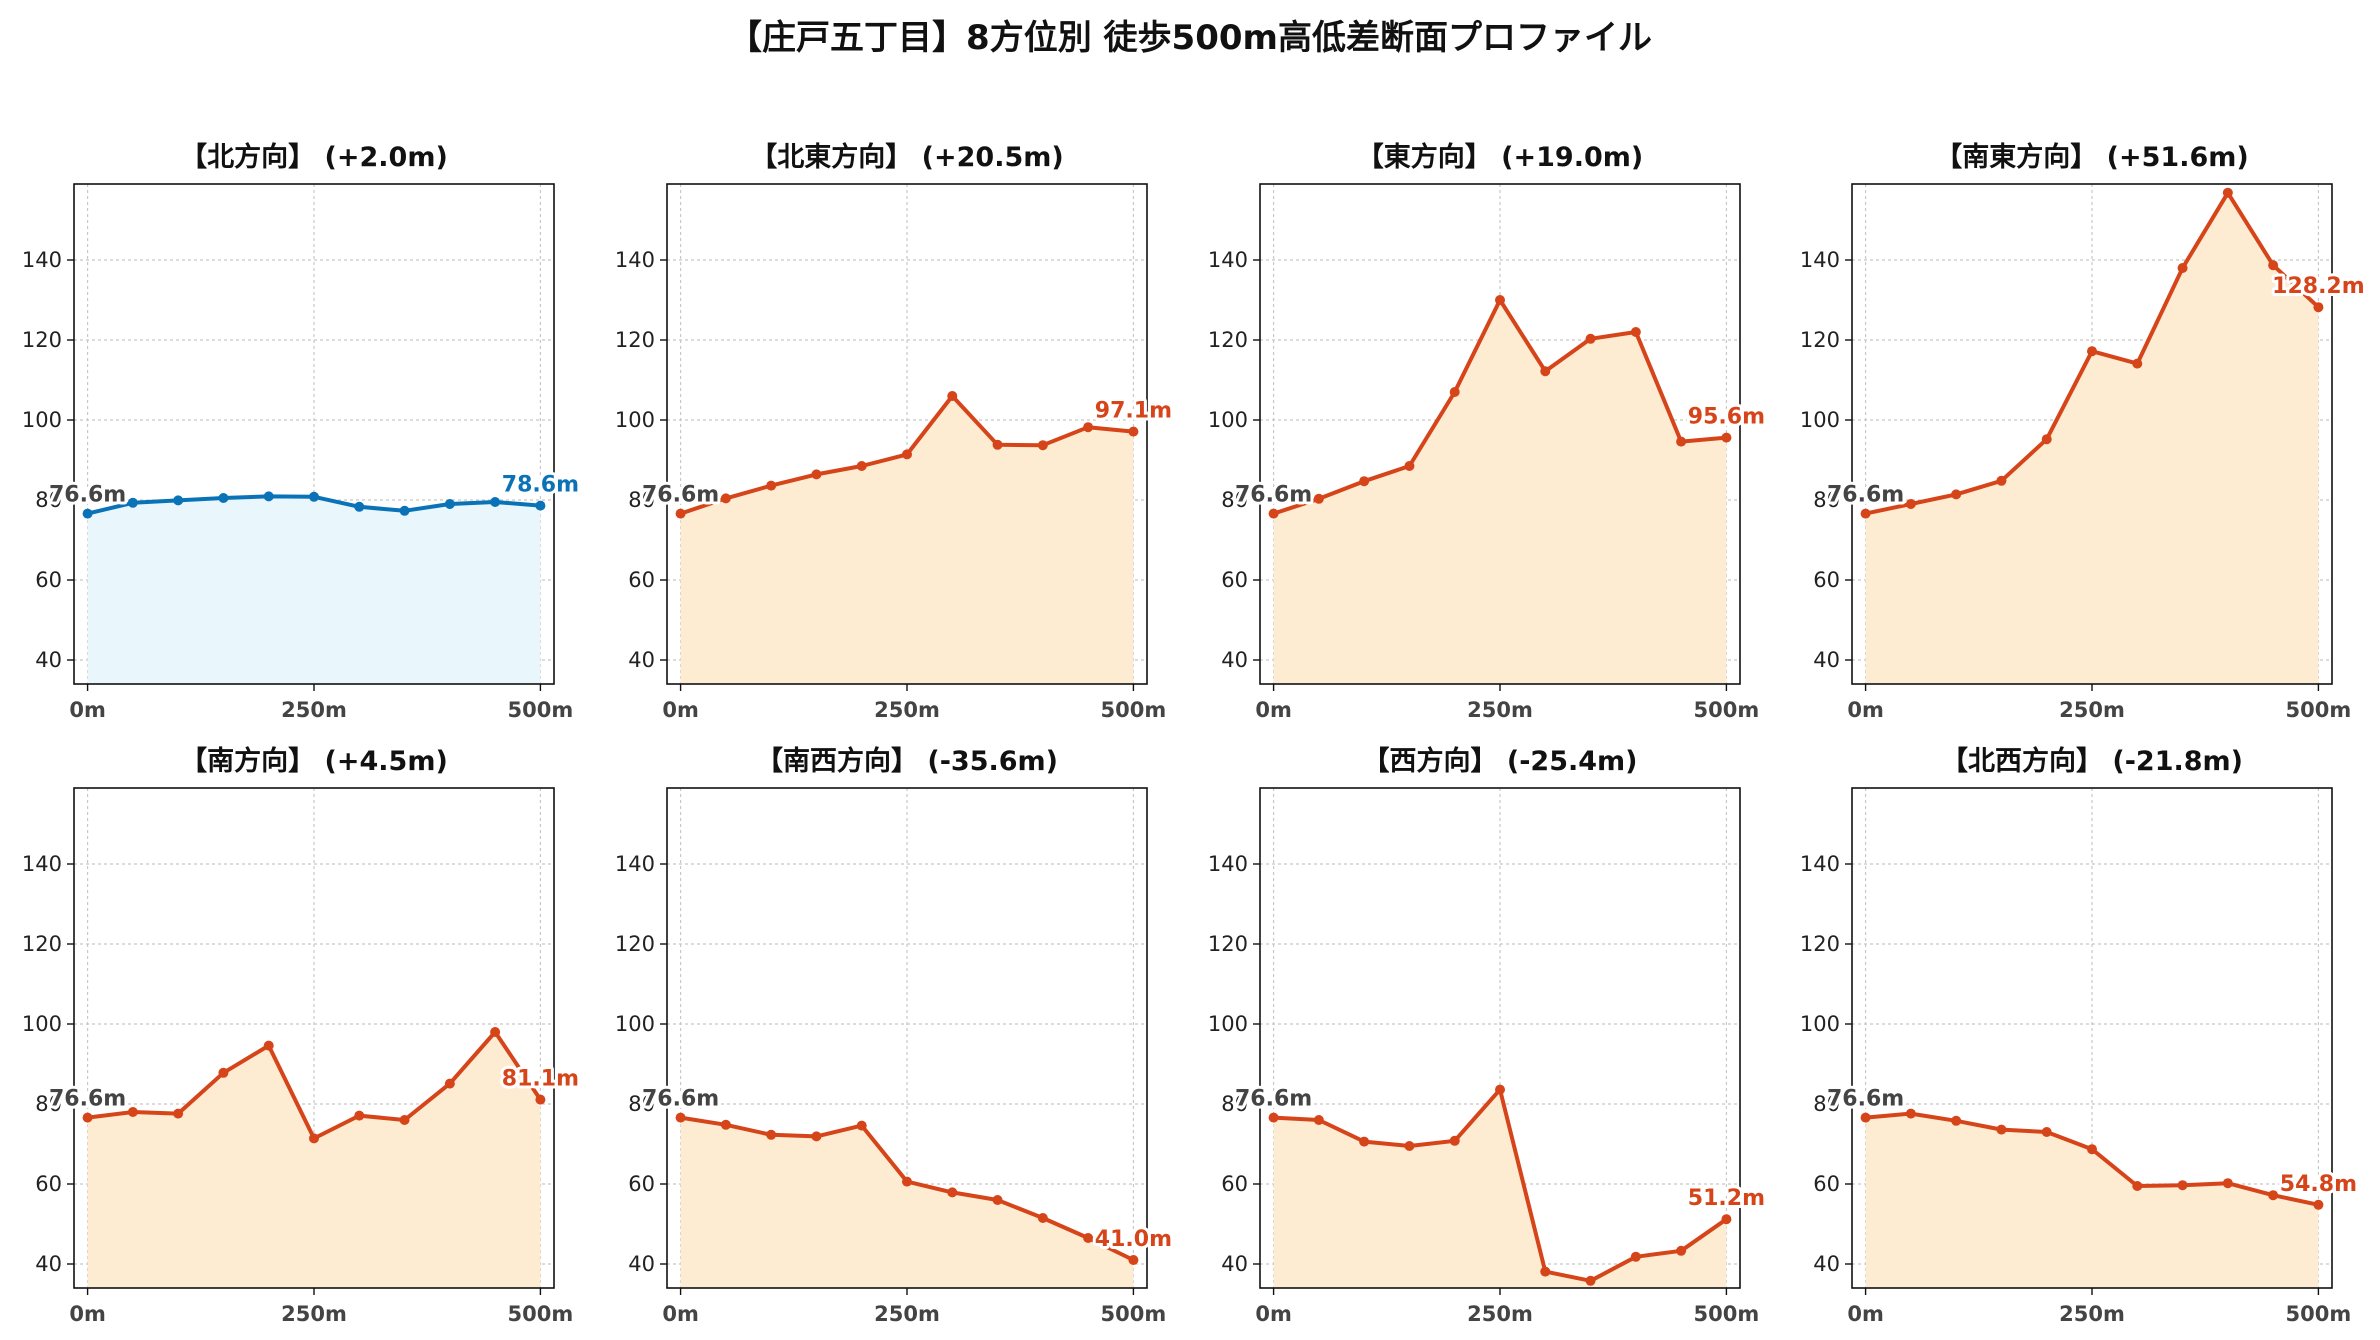 This screenshot has height=1340, width=2380. Describe the element at coordinates (1726, 1198) in the screenshot. I see `end-elevation-label: 51.2m` at that location.